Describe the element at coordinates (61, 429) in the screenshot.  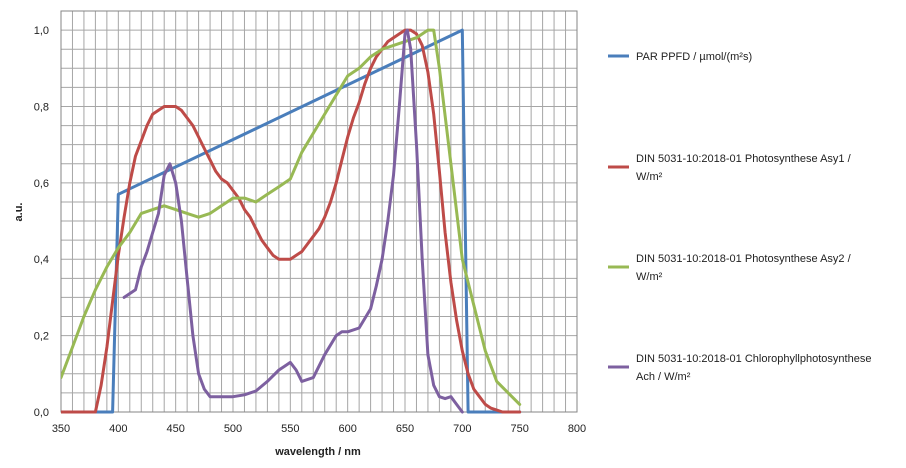
I see `x-tick-label: 350` at that location.